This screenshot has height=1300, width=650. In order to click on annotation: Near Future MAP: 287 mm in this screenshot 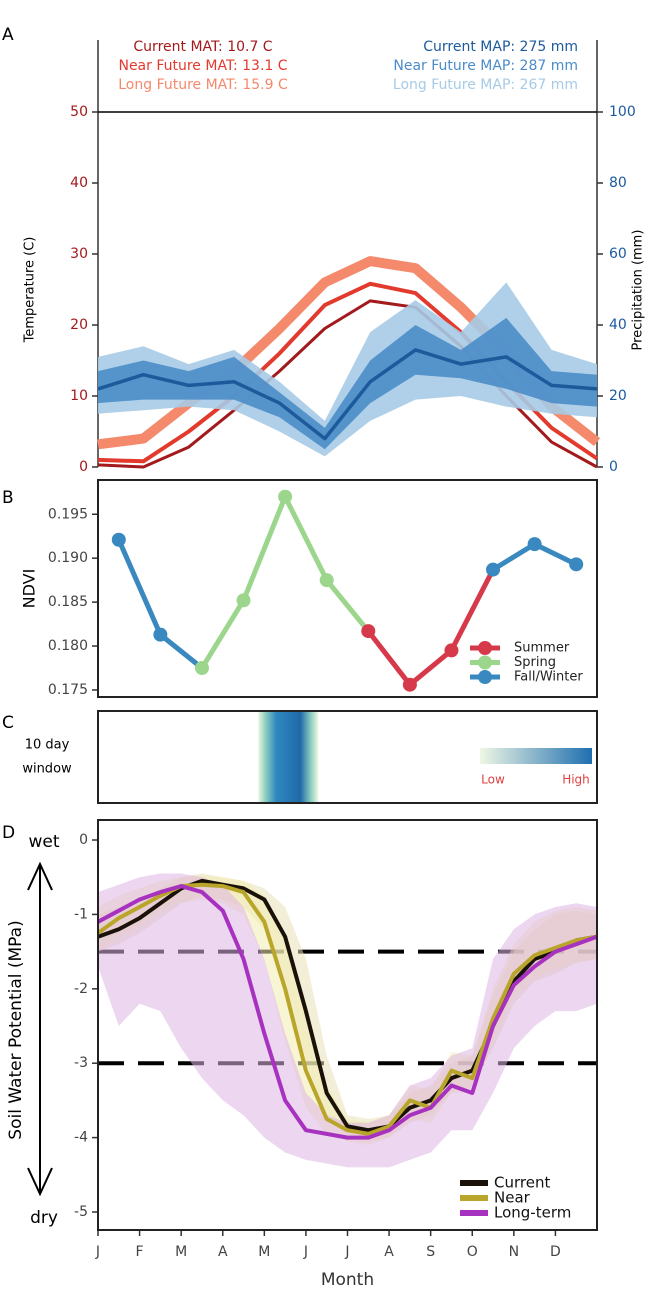, I will do `click(485, 66)`.